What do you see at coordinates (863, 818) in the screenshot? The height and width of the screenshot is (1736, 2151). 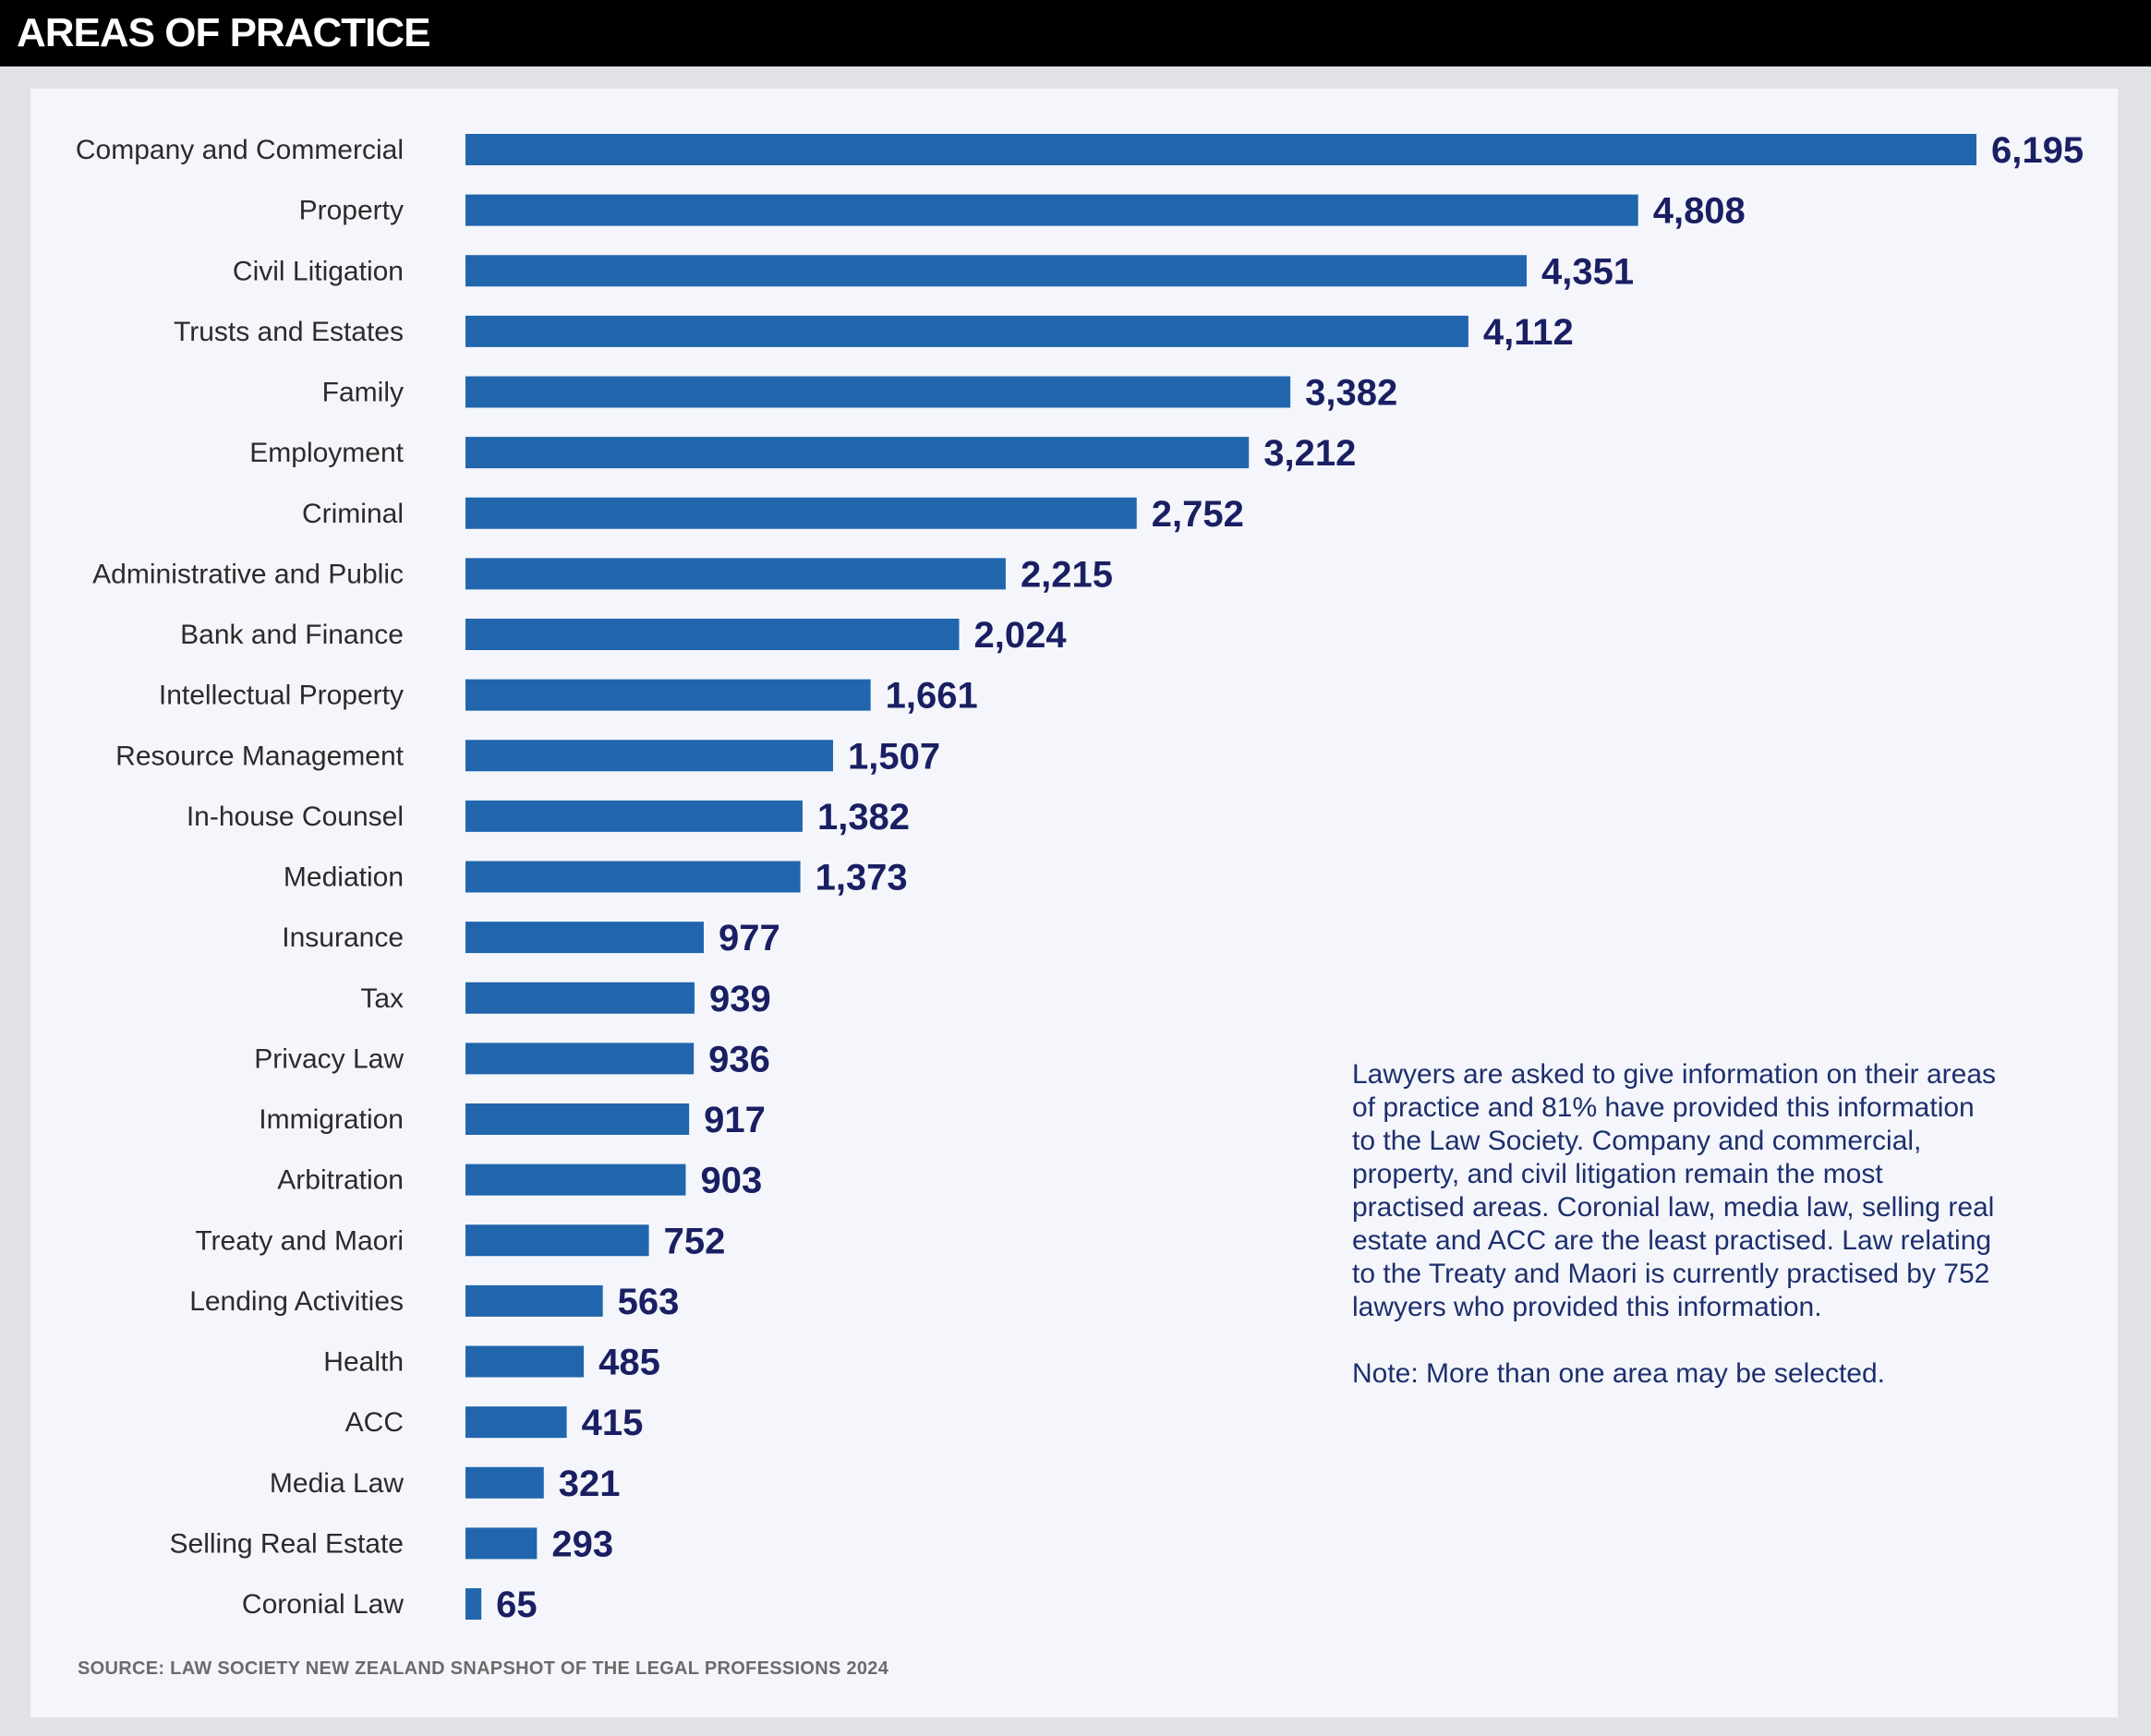 I see `value-label: 1,382` at bounding box center [863, 818].